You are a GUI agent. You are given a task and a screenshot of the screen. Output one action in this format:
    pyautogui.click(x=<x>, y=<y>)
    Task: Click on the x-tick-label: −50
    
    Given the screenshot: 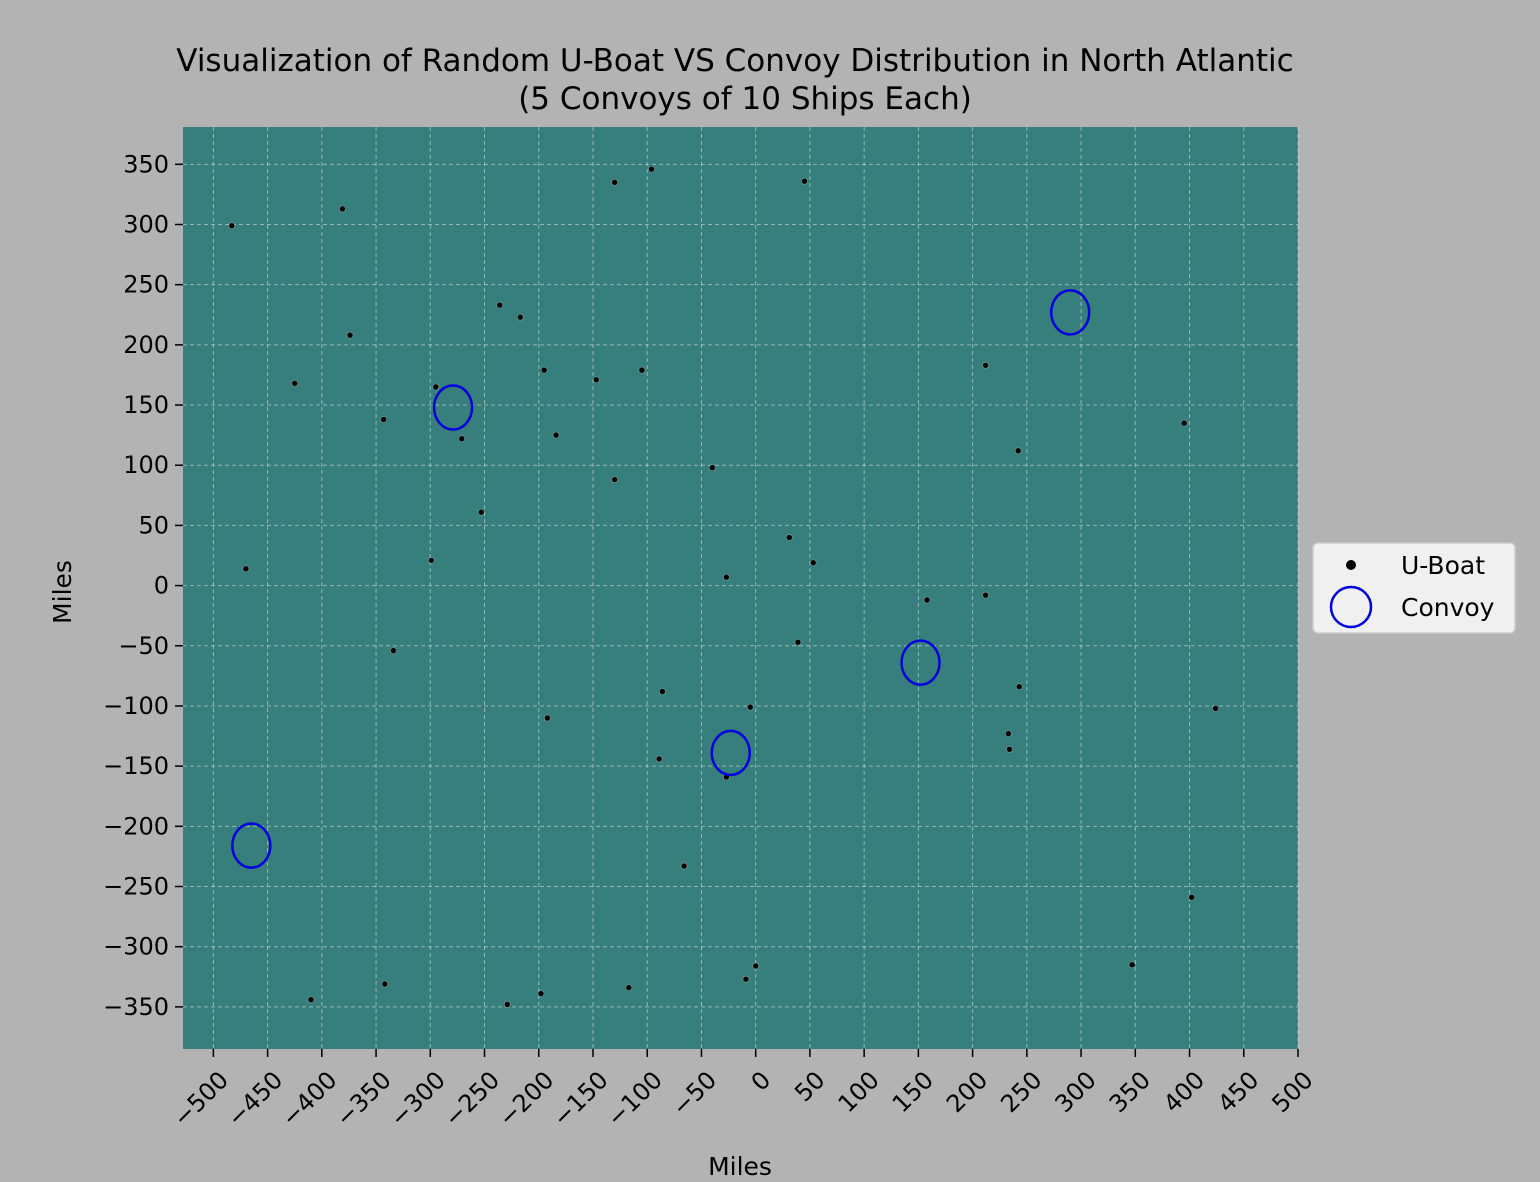 What is the action you would take?
    pyautogui.click(x=695, y=1094)
    